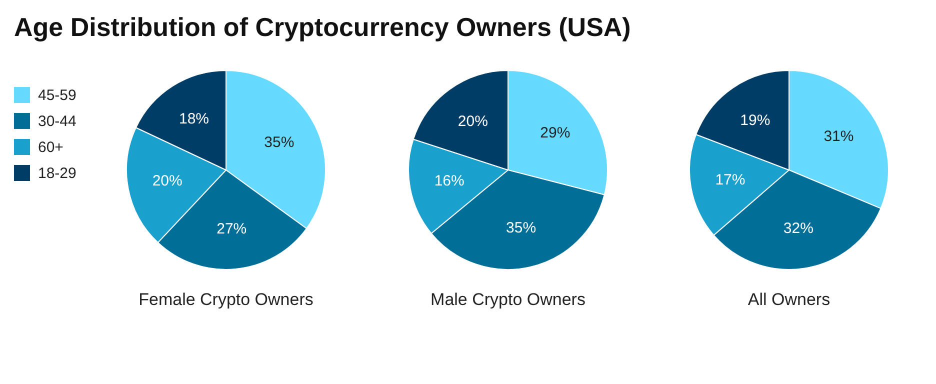 The width and height of the screenshot is (936, 384). What do you see at coordinates (51, 147) in the screenshot?
I see `legend-label: 60+` at bounding box center [51, 147].